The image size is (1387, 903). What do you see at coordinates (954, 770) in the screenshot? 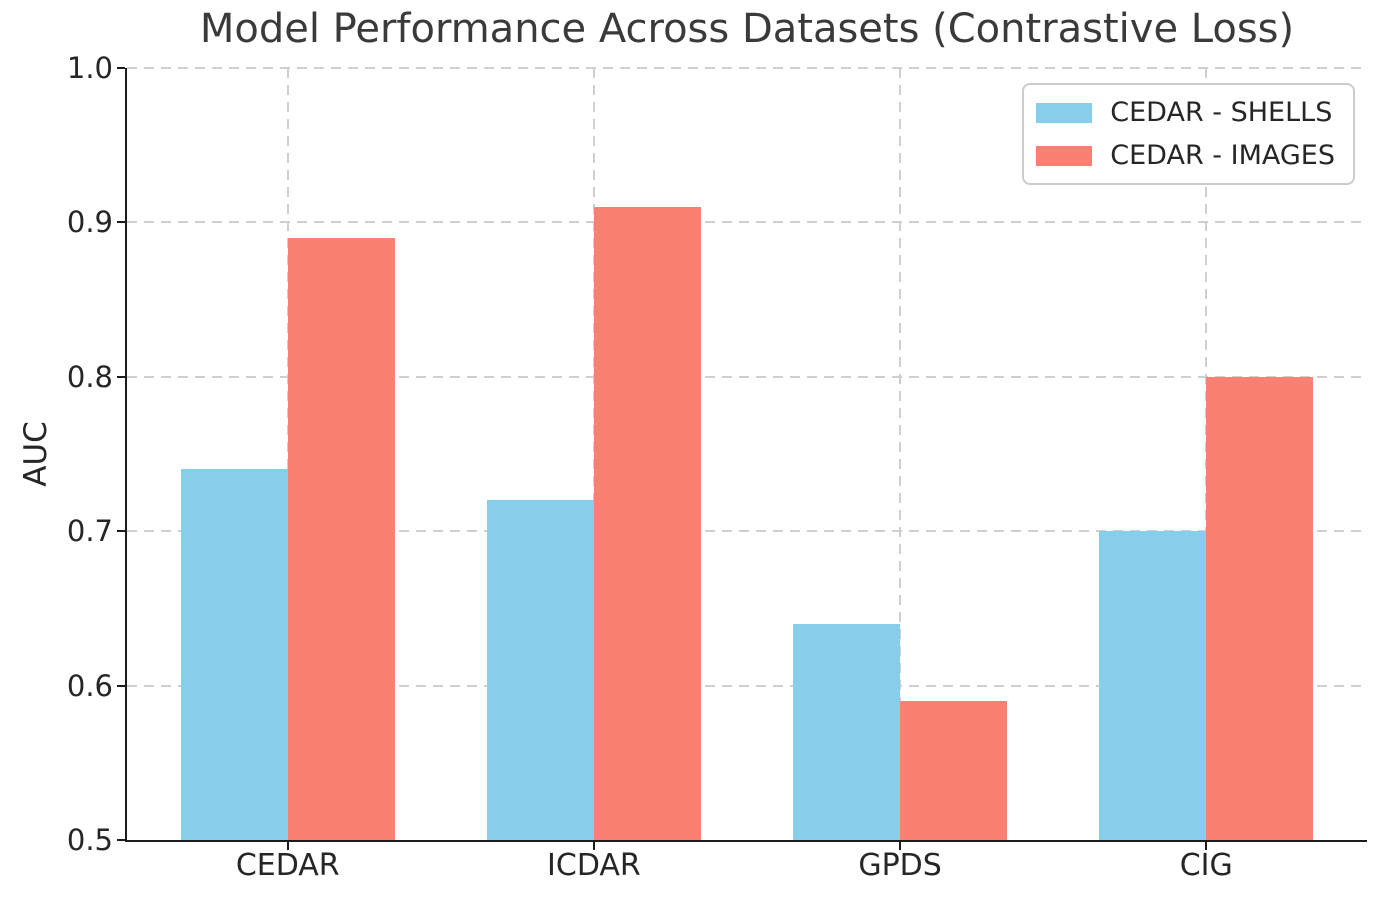
I see `bar-gpds-images` at bounding box center [954, 770].